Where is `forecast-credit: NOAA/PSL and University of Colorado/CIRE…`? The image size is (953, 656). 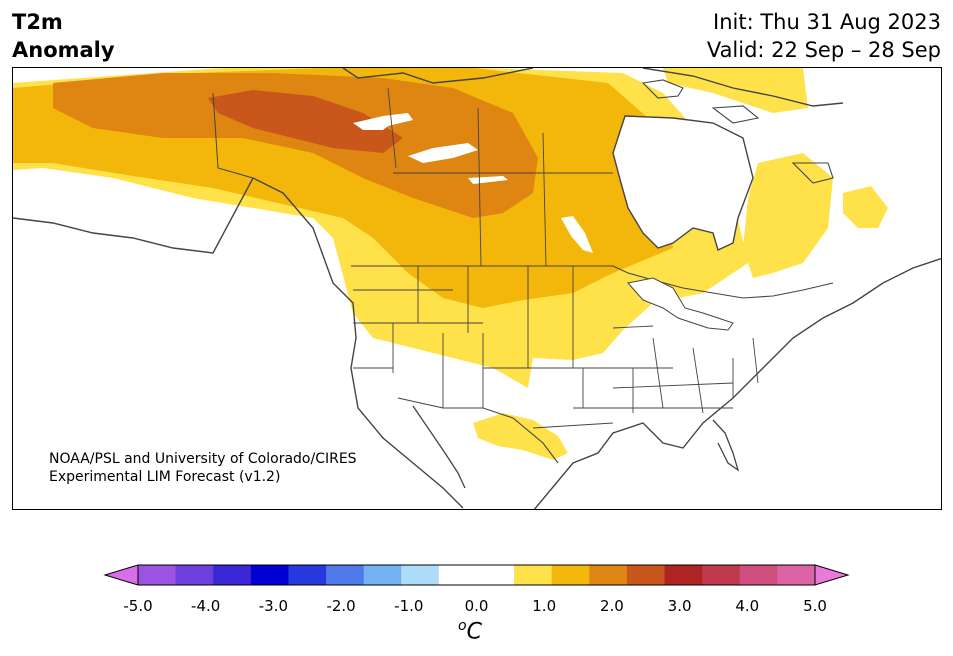
forecast-credit: NOAA/PSL and University of Colorado/CIRE… is located at coordinates (203, 468).